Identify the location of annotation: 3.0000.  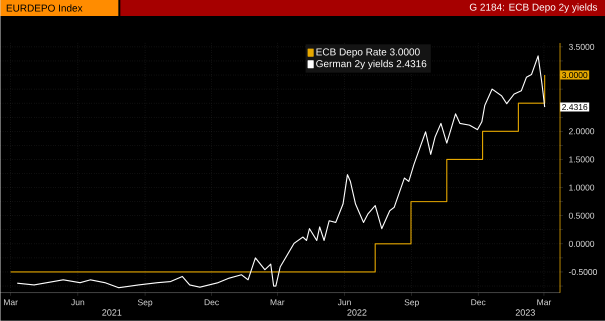
(575, 75).